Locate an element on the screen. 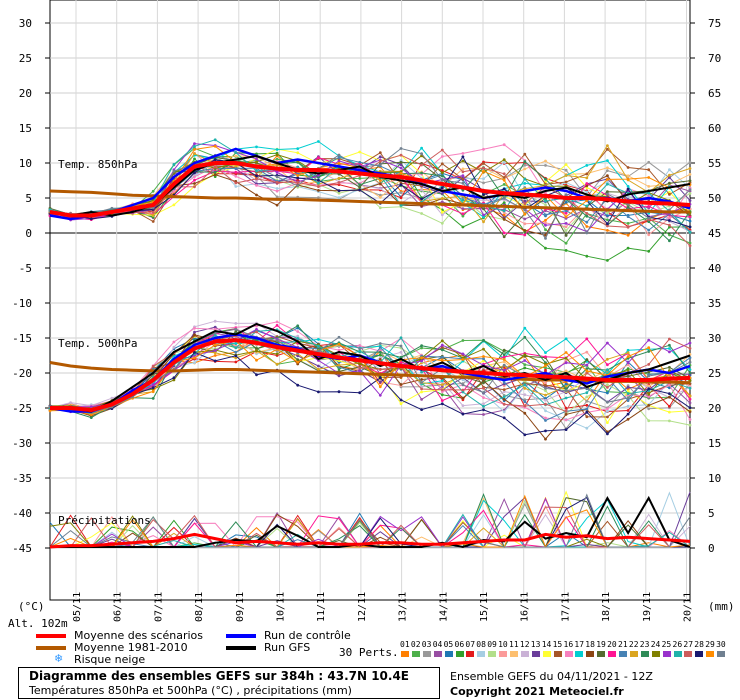  right-tick-label: 0 is located at coordinates (711, 548).